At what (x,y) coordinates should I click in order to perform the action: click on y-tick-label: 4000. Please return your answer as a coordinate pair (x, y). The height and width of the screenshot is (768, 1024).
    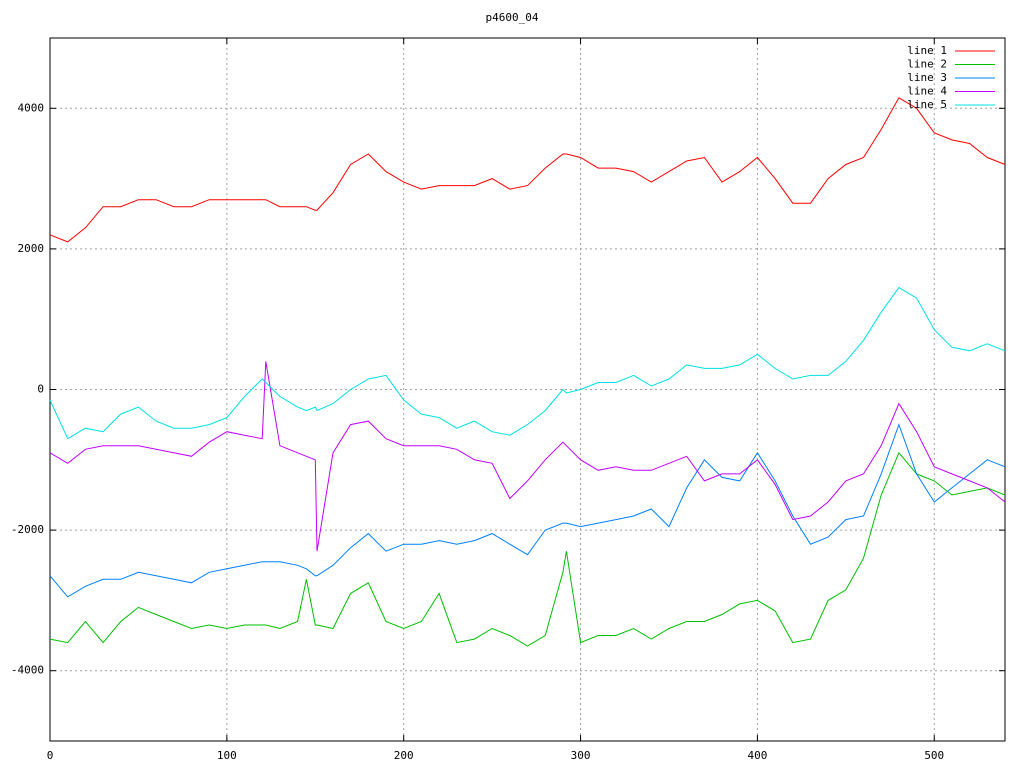
    Looking at the image, I should click on (31, 107).